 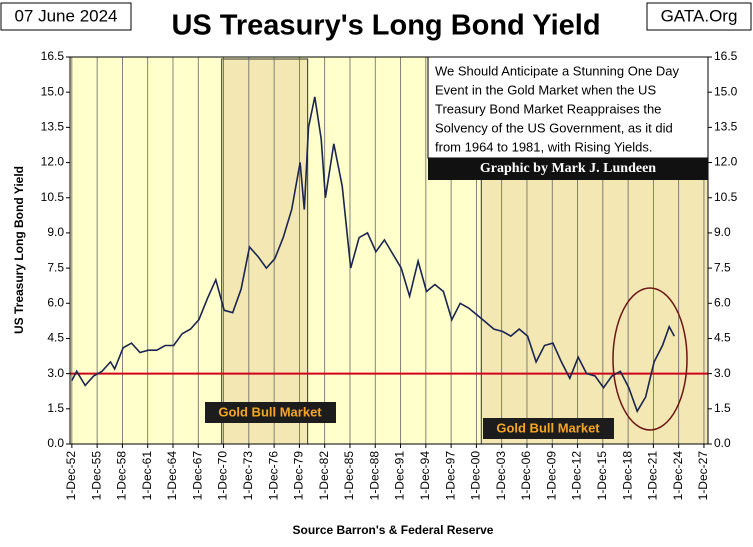 What do you see at coordinates (551, 476) in the screenshot?
I see `x-tick-label: 1-Dec-09` at bounding box center [551, 476].